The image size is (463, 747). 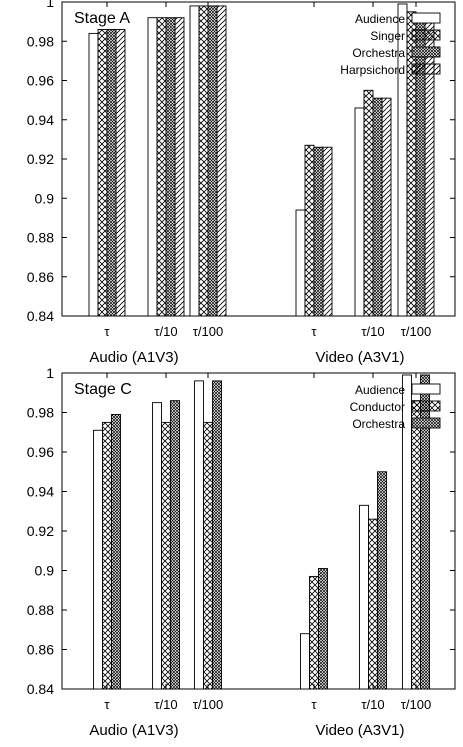 I want to click on legend-label: Conductor, so click(x=377, y=407).